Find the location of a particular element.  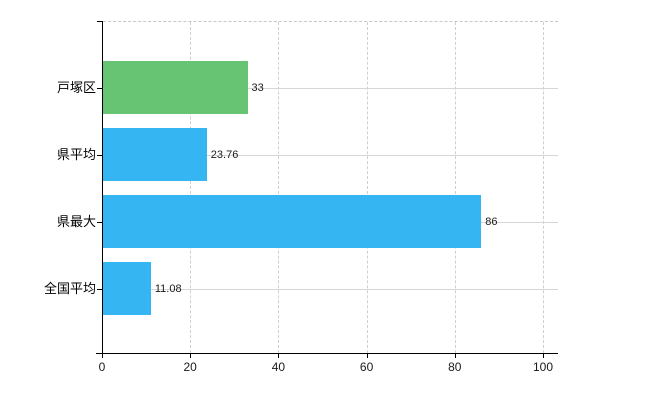

category-label: 戸塚区 is located at coordinates (76, 87).